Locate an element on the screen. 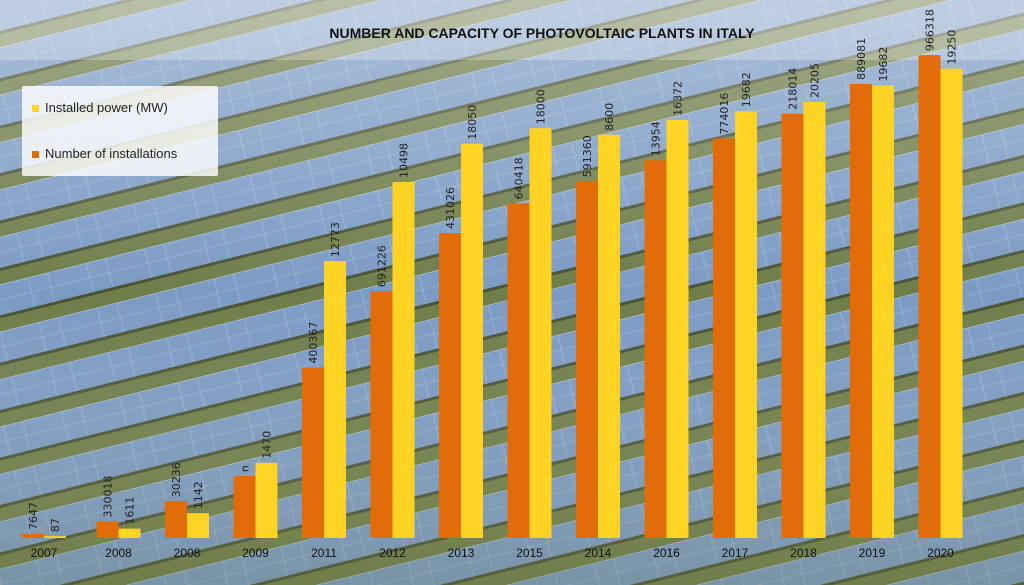  data-label-power-8: 8600 is located at coordinates (609, 117).